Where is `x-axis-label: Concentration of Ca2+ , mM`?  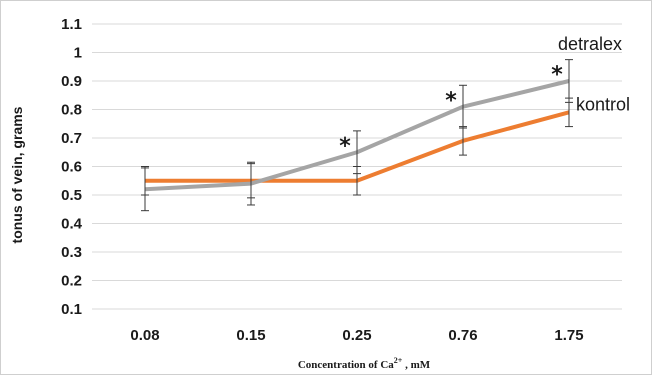
x-axis-label: Concentration of Ca2+ , mM is located at coordinates (364, 363).